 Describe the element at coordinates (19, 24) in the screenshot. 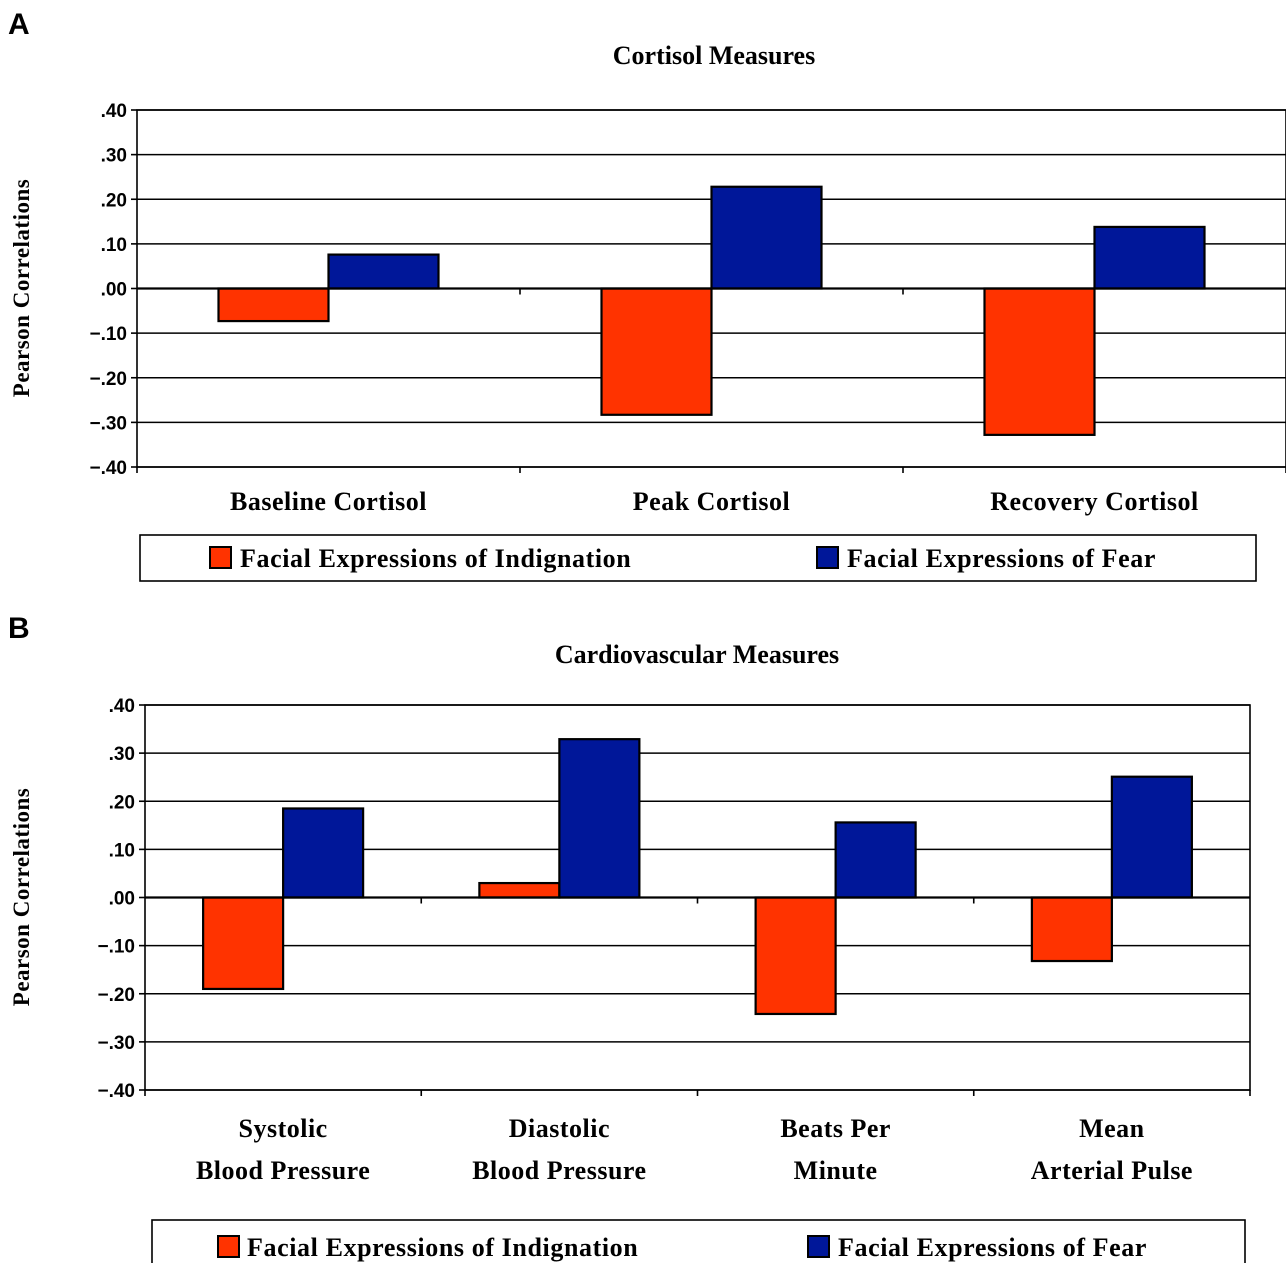

I see `panel-letter-a: A` at that location.